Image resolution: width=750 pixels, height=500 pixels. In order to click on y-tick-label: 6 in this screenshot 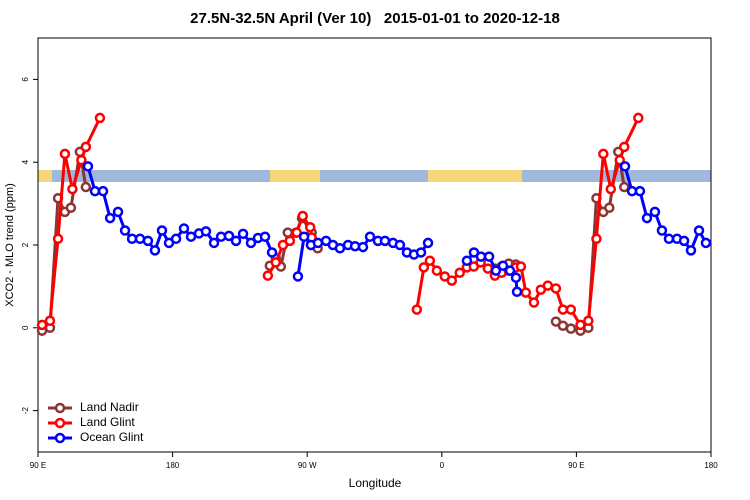, I will do `click(25, 79)`.